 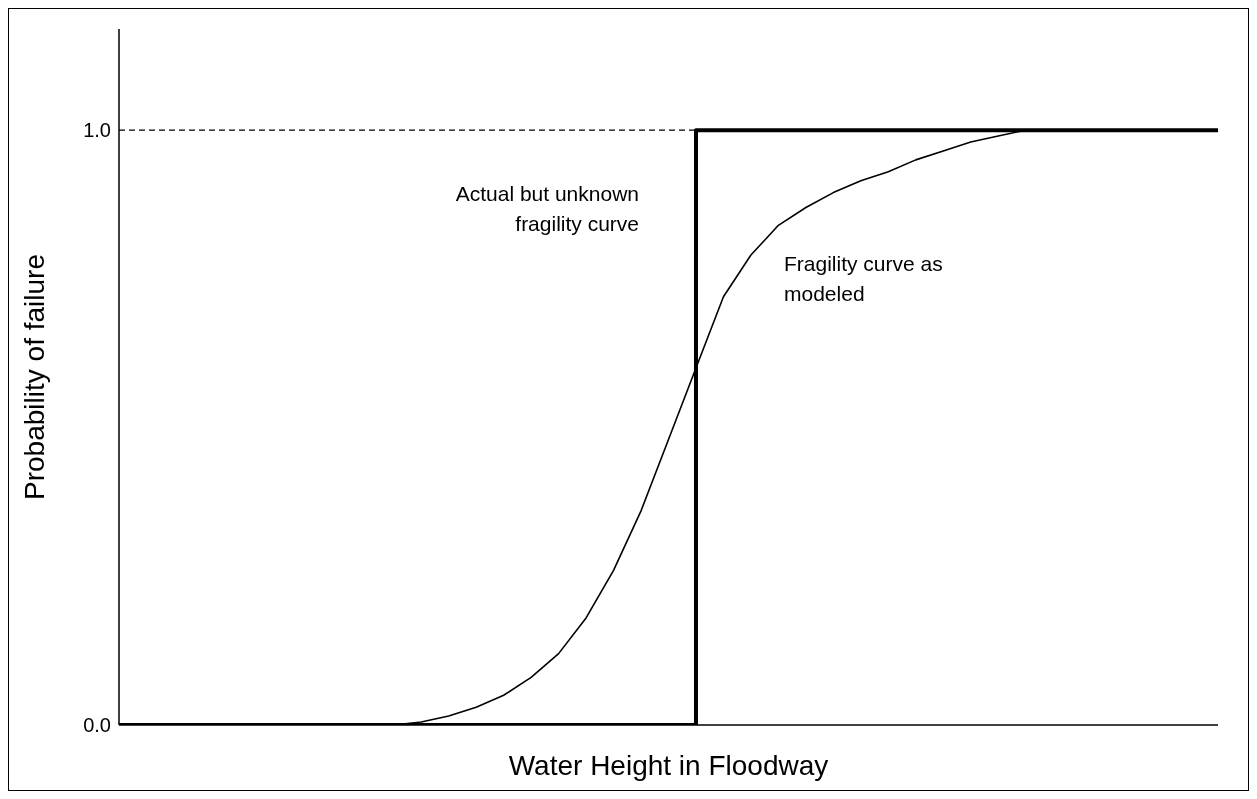 What do you see at coordinates (546, 209) in the screenshot?
I see `annotation: Actual but unknown fragility curve` at bounding box center [546, 209].